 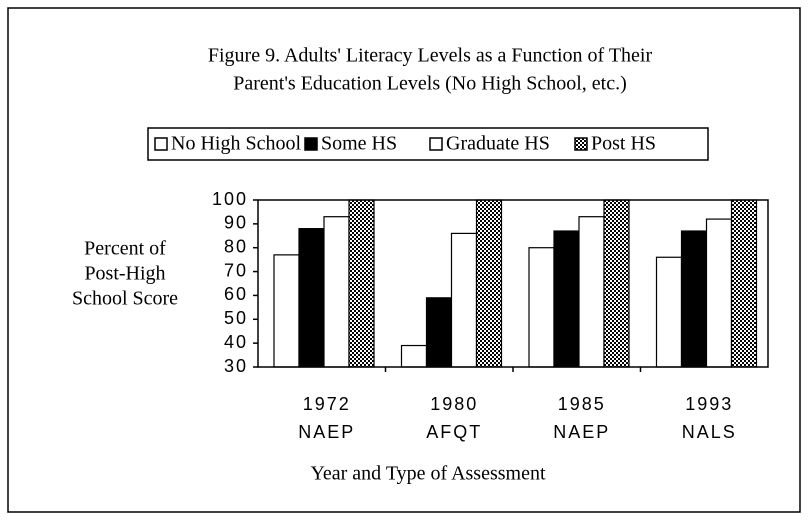 I want to click on y-tick-label: 70, so click(x=236, y=270).